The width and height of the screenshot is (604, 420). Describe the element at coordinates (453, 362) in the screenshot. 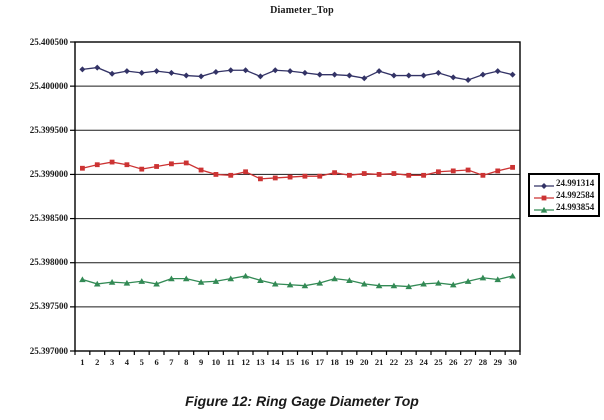

I see `x-axis-label: 26` at that location.